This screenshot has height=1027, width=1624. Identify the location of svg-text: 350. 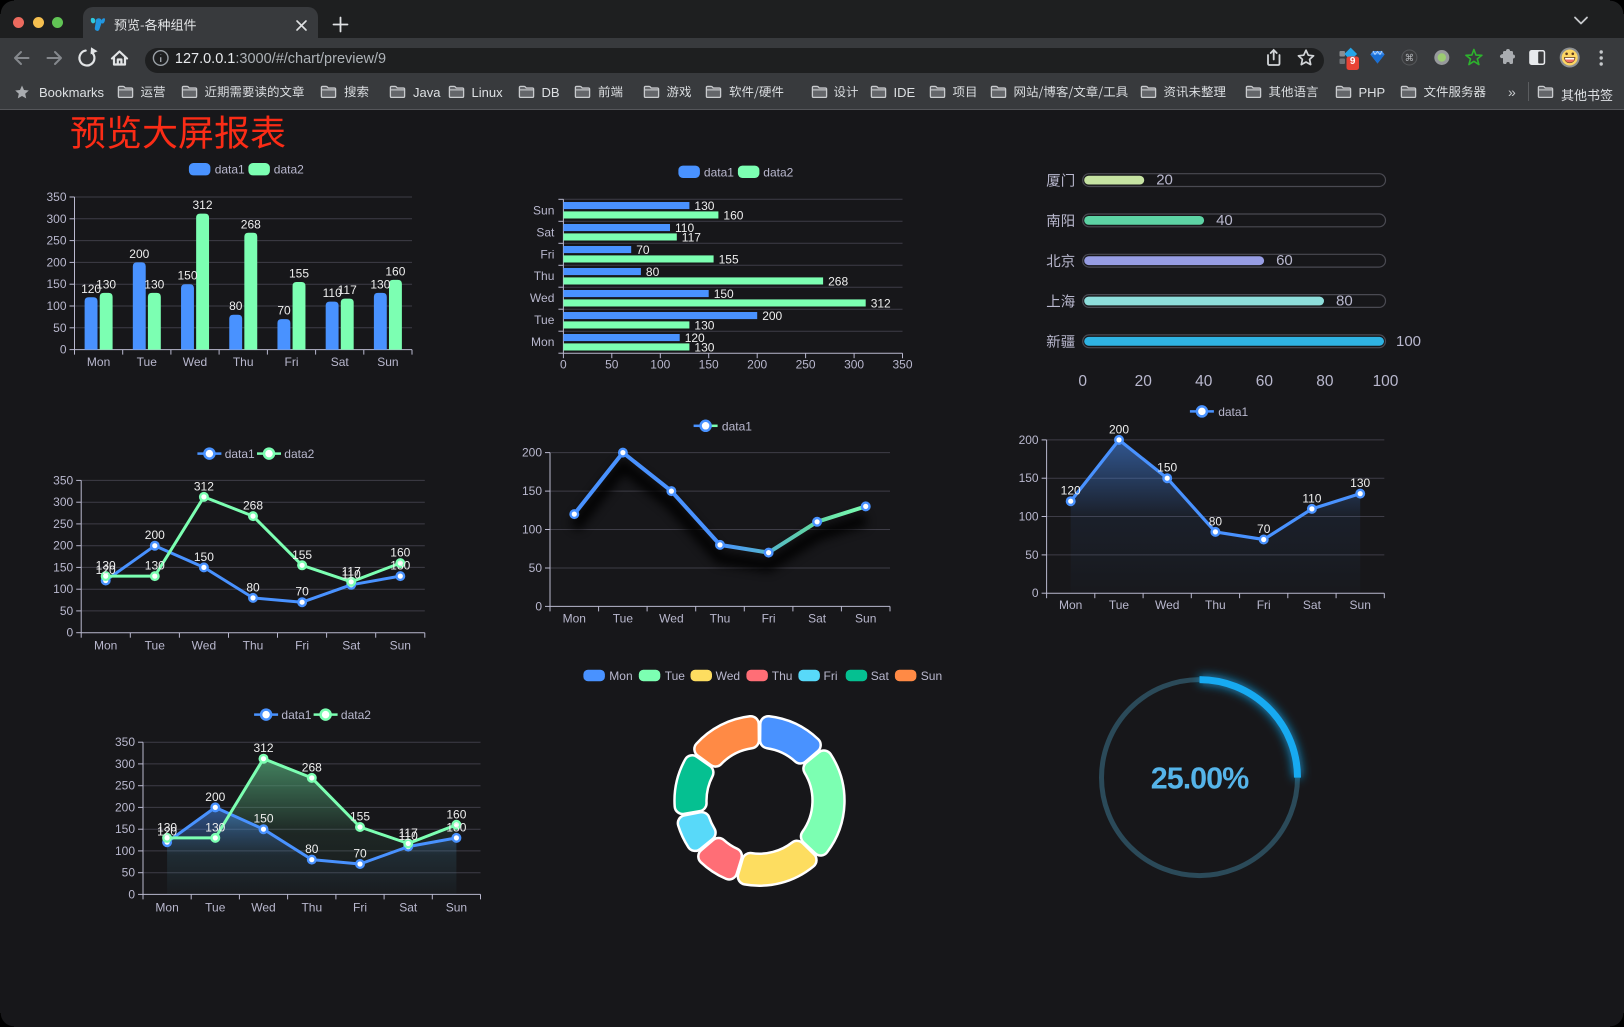
(56, 197).